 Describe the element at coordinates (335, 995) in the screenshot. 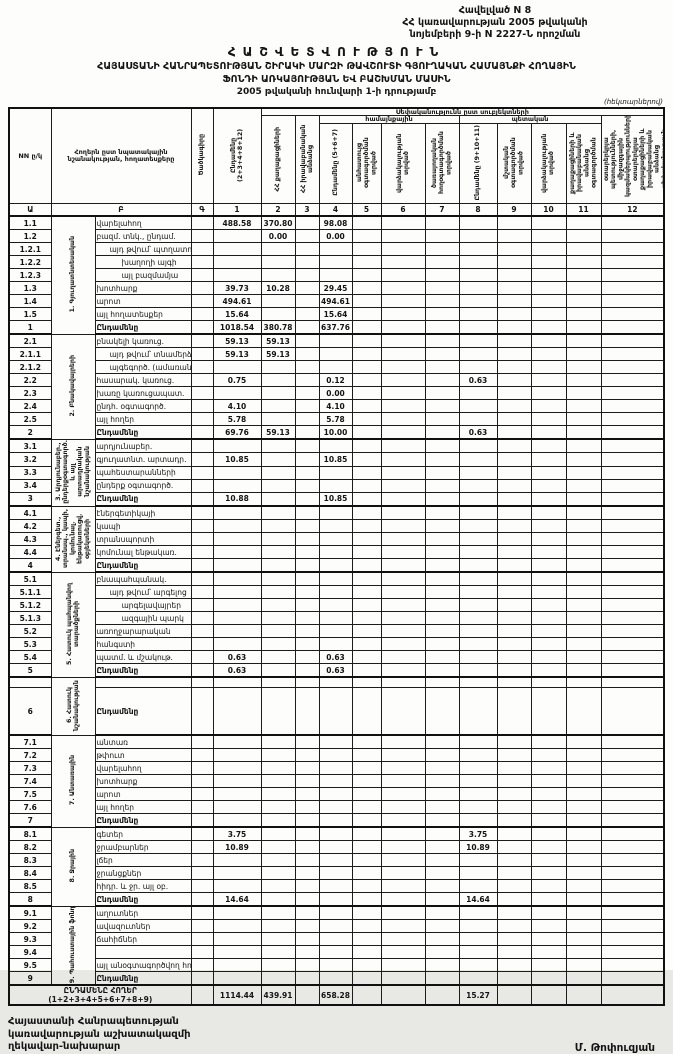

I see `value-cell: 658.28` at that location.